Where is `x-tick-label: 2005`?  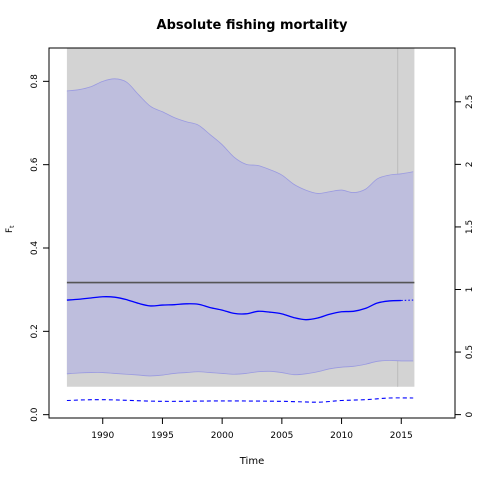 x-tick-label: 2005 is located at coordinates (281, 436).